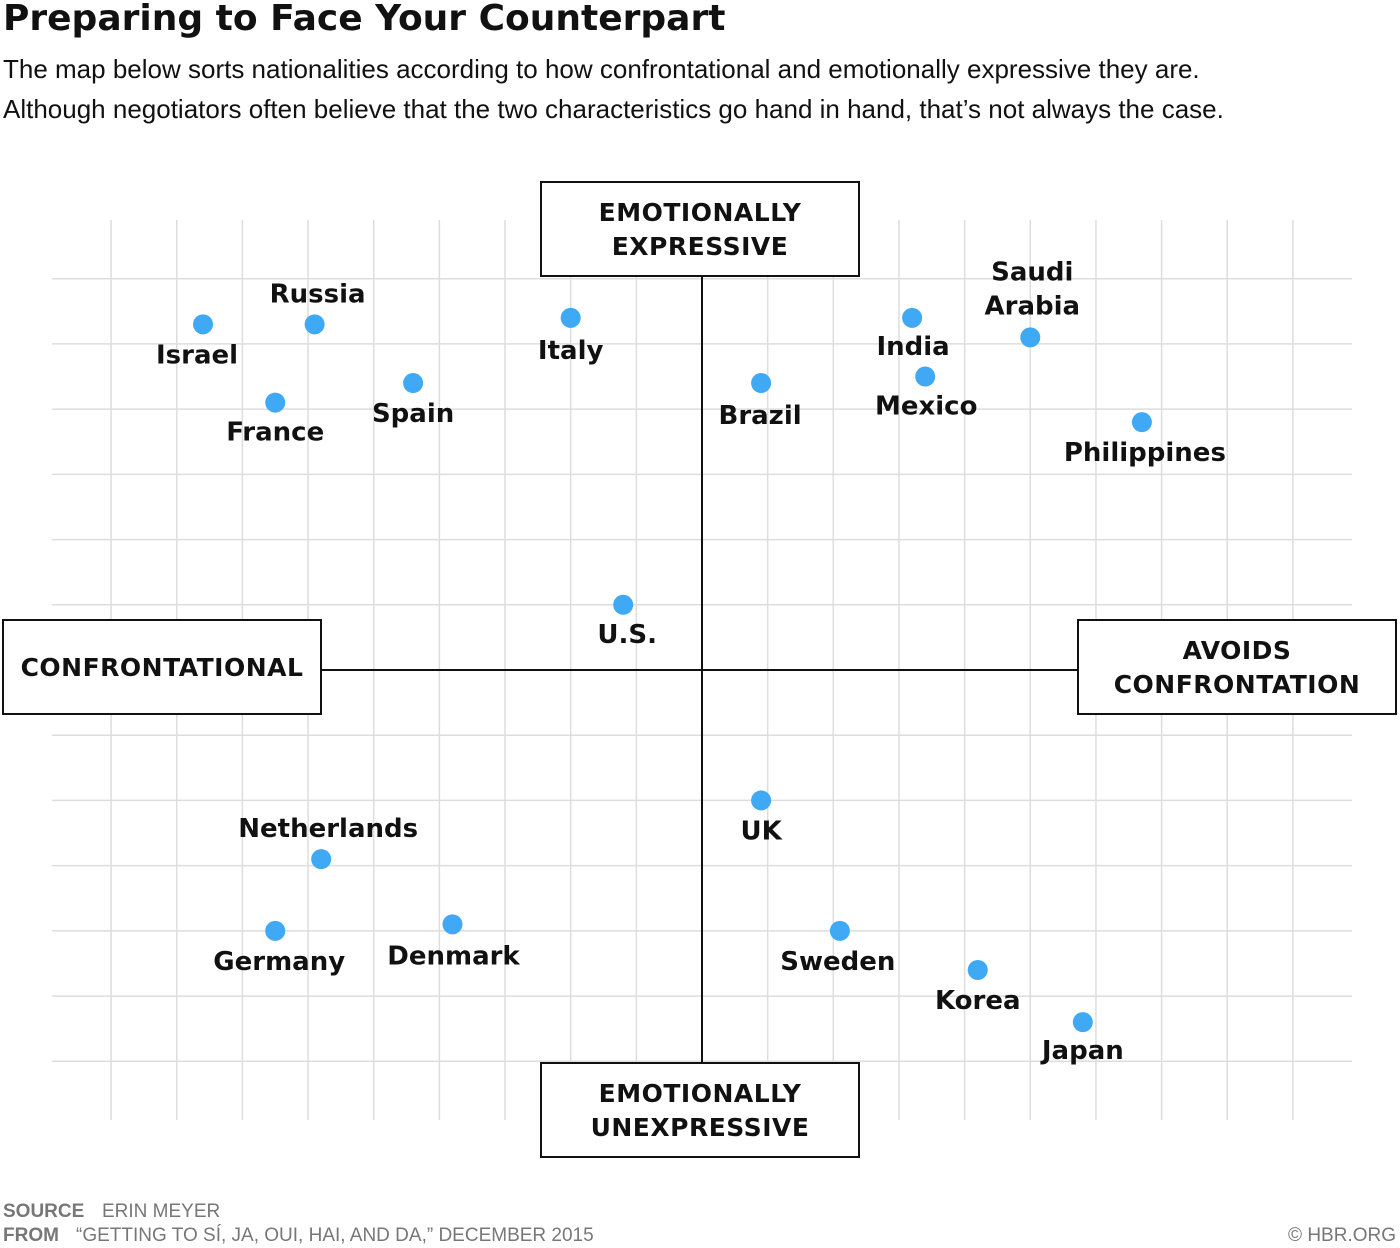  Describe the element at coordinates (627, 634) in the screenshot. I see `point-label: U.S.` at that location.